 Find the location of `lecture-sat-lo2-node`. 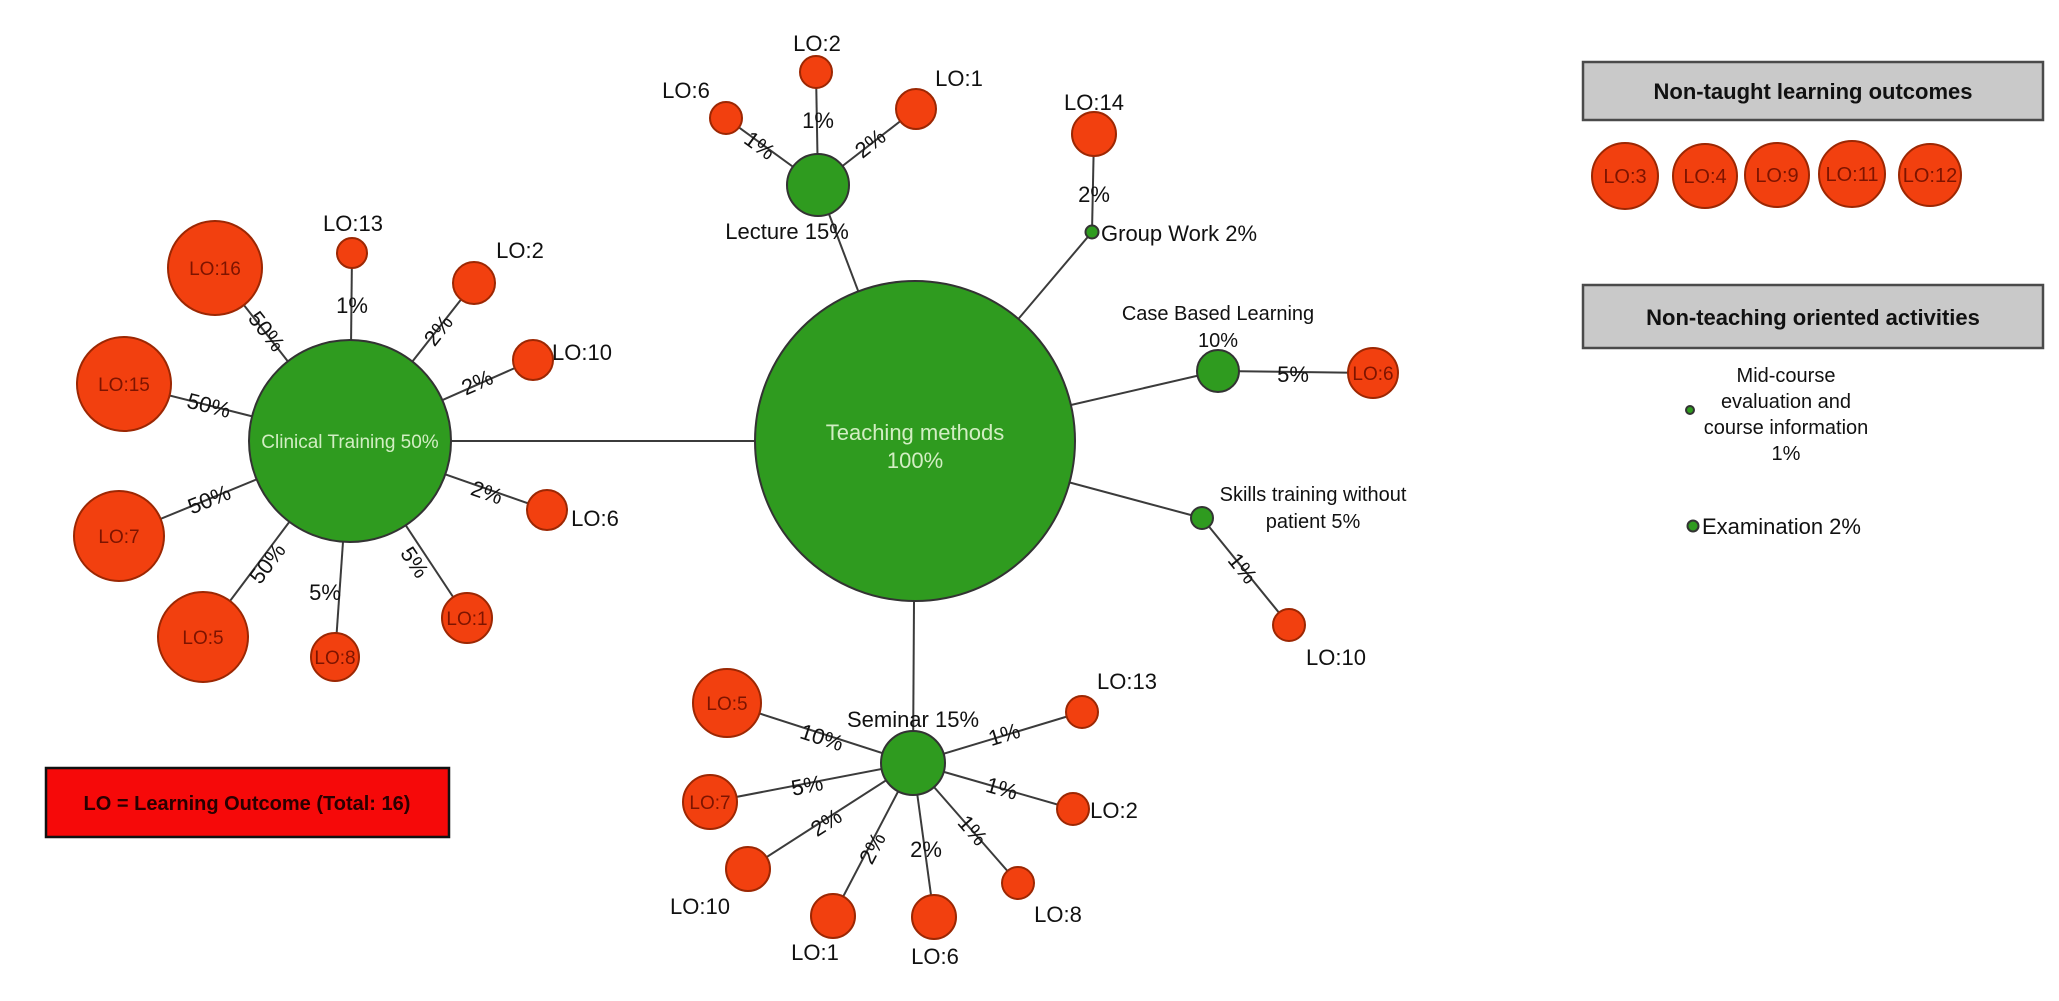

lecture-sat-lo2-node is located at coordinates (816, 72).